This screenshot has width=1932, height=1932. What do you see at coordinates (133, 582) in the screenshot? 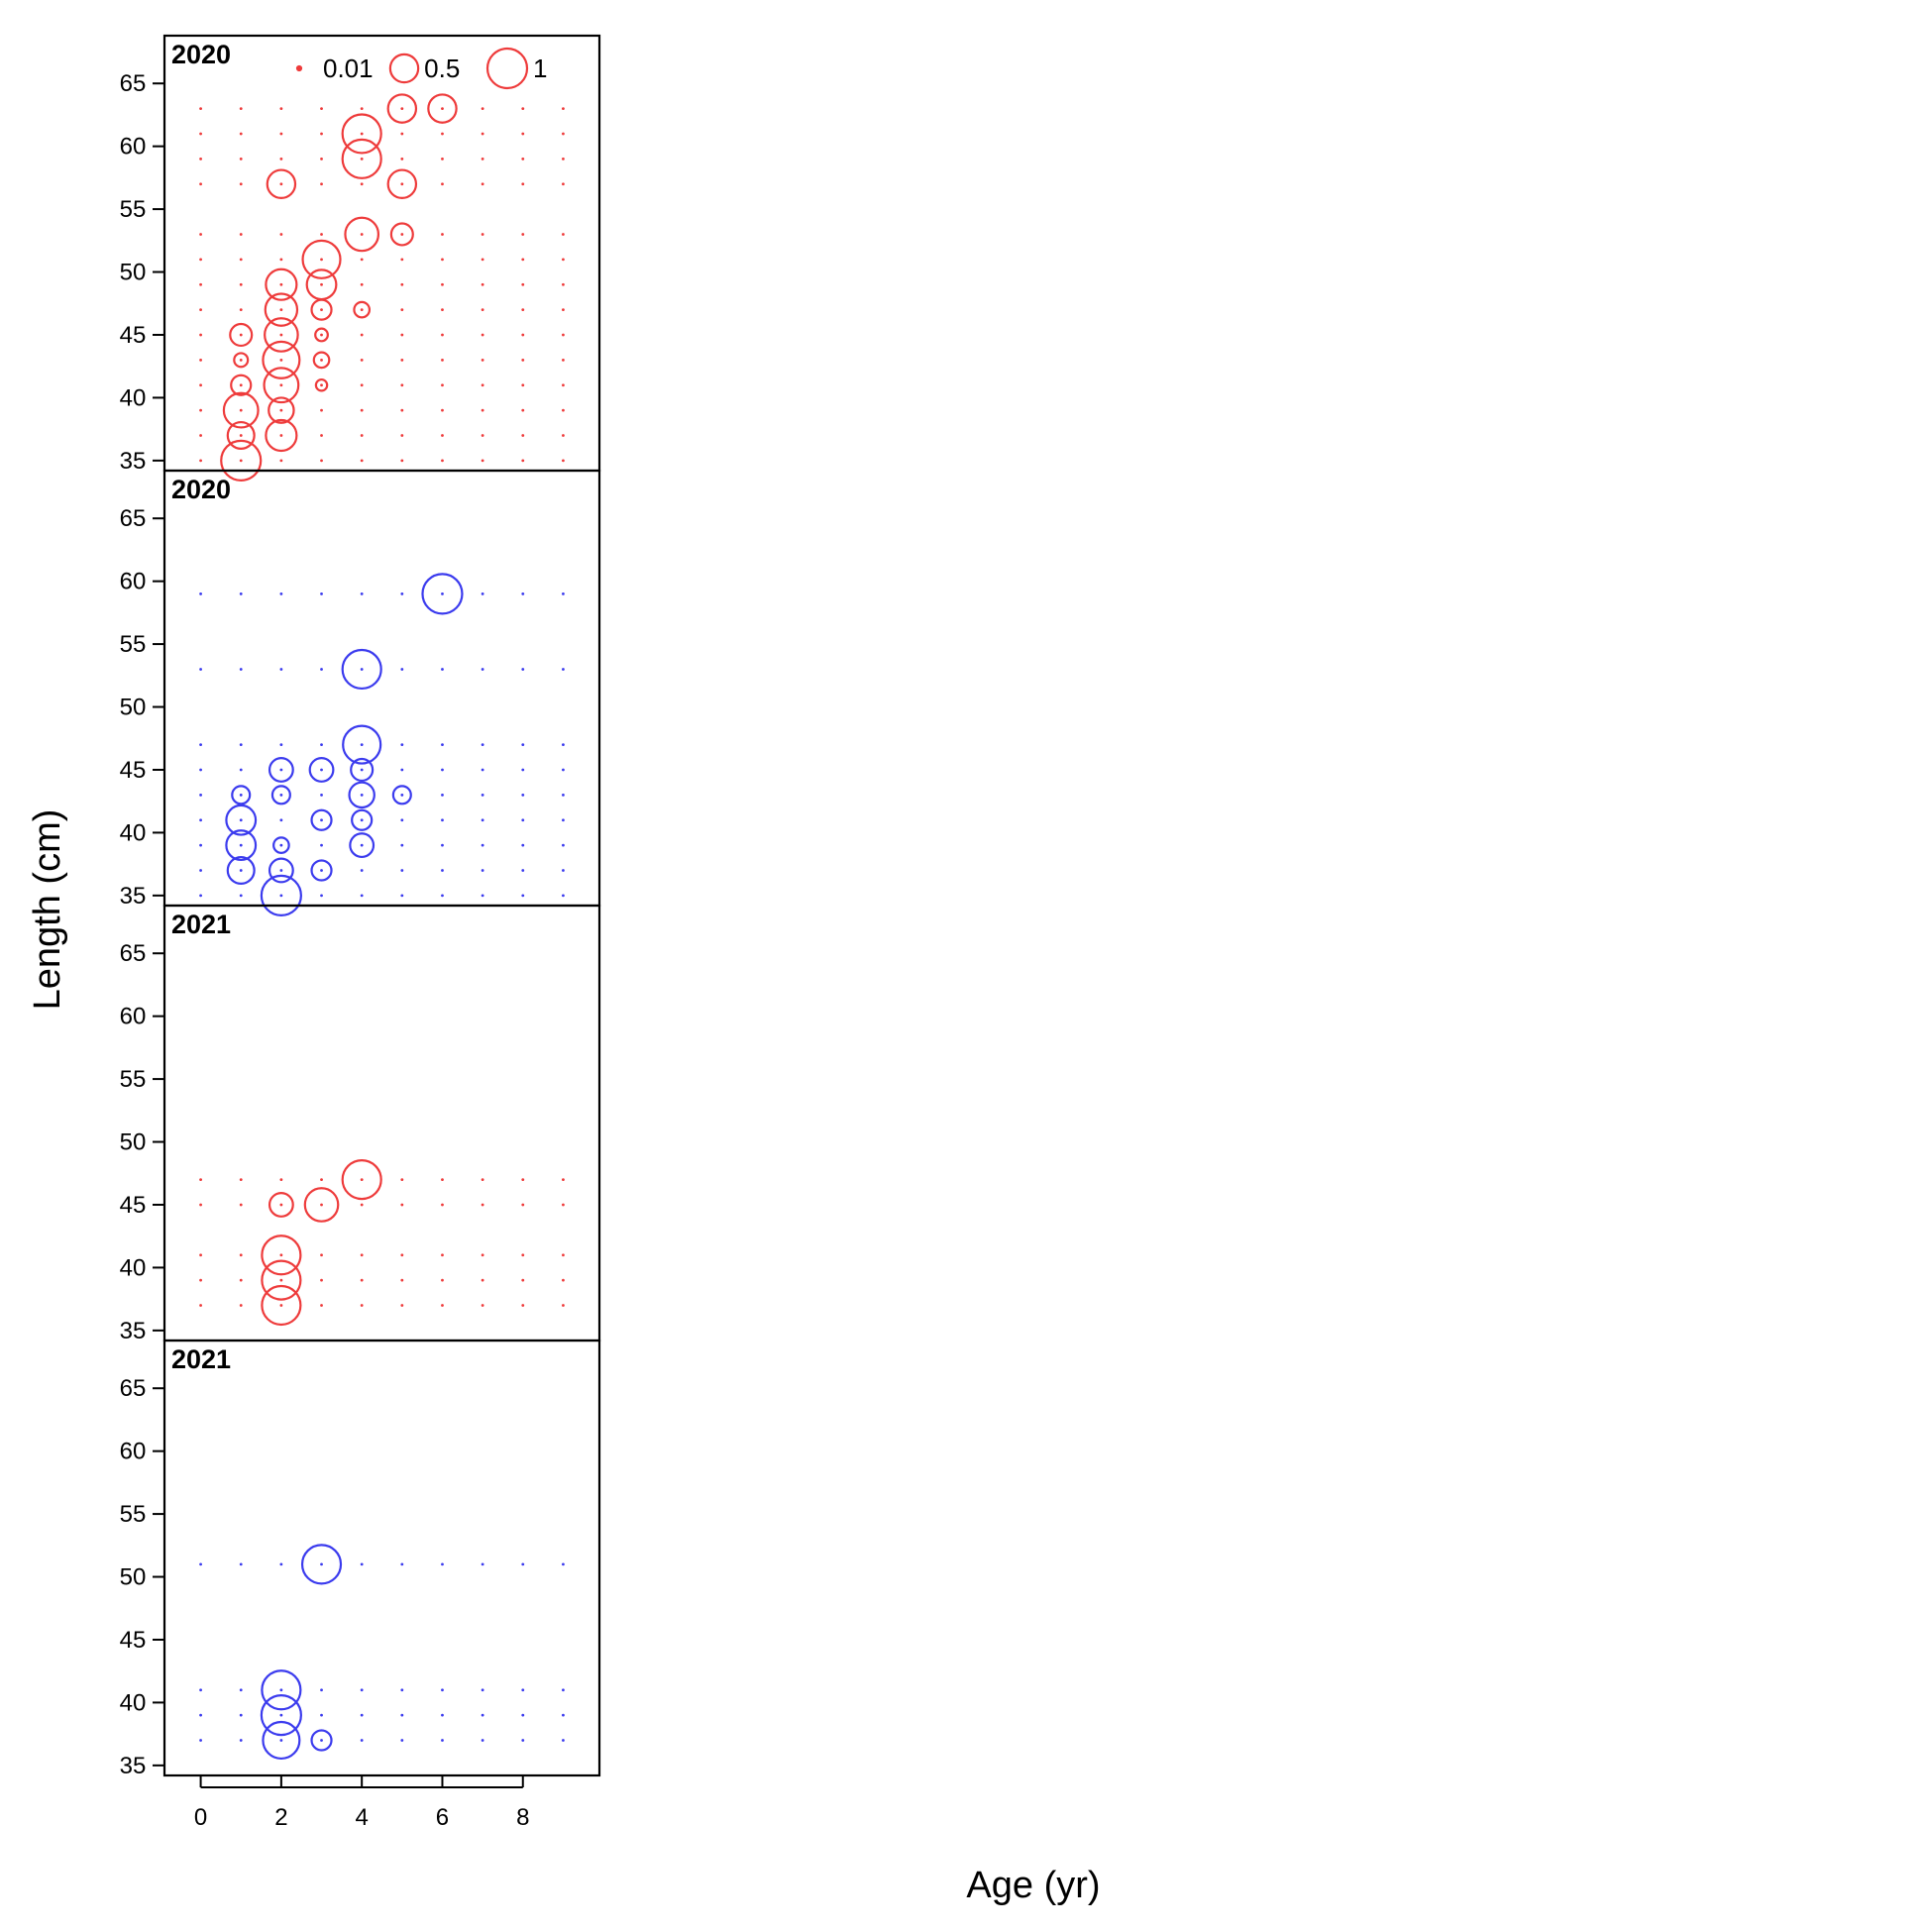
I see `y-tick-label: 60` at bounding box center [133, 582].